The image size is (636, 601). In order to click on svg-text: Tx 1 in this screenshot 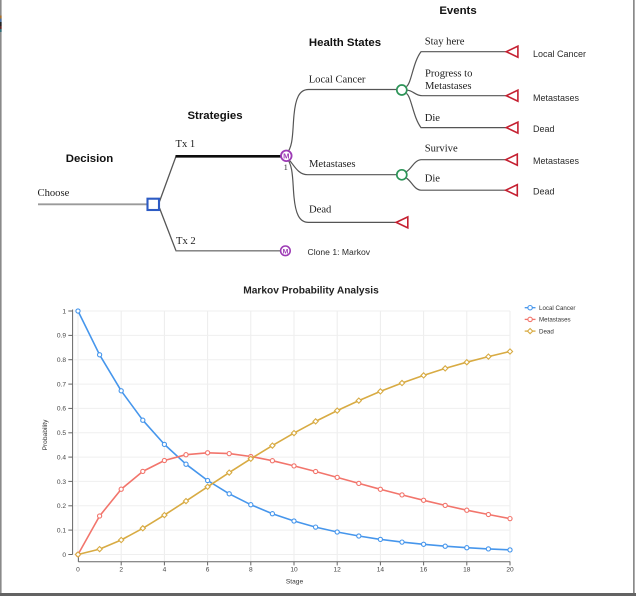, I will do `click(186, 144)`.